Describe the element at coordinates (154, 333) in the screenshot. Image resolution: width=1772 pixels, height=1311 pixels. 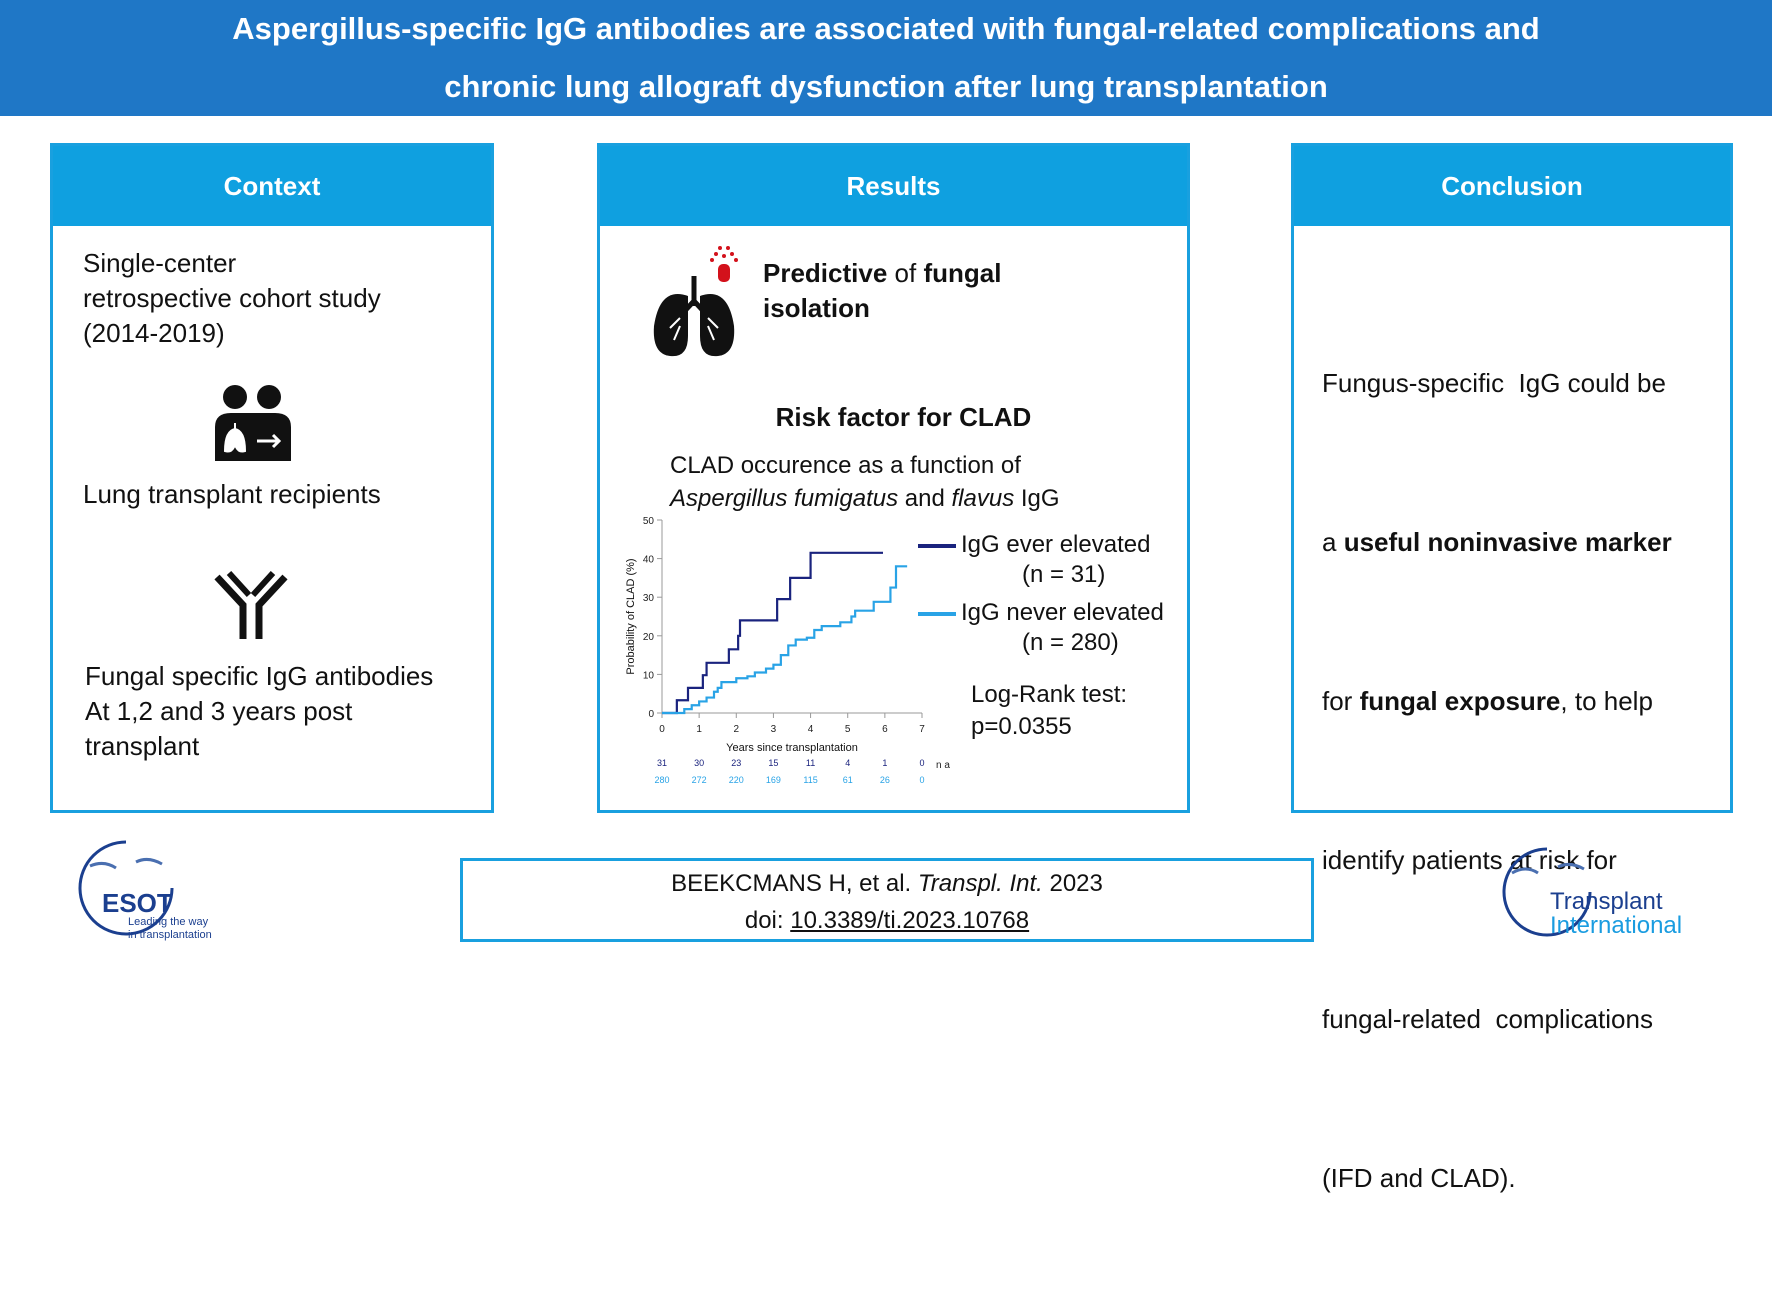
I see `study-line: (2014-2019)` at that location.